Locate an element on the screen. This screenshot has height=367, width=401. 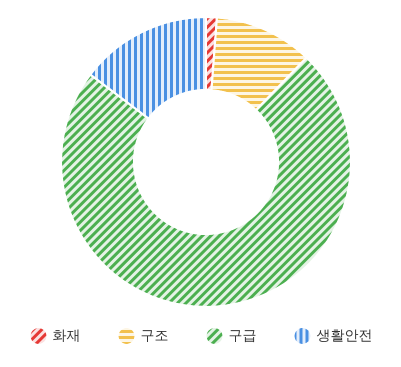
legend-label: 구조 is located at coordinates (154, 336).